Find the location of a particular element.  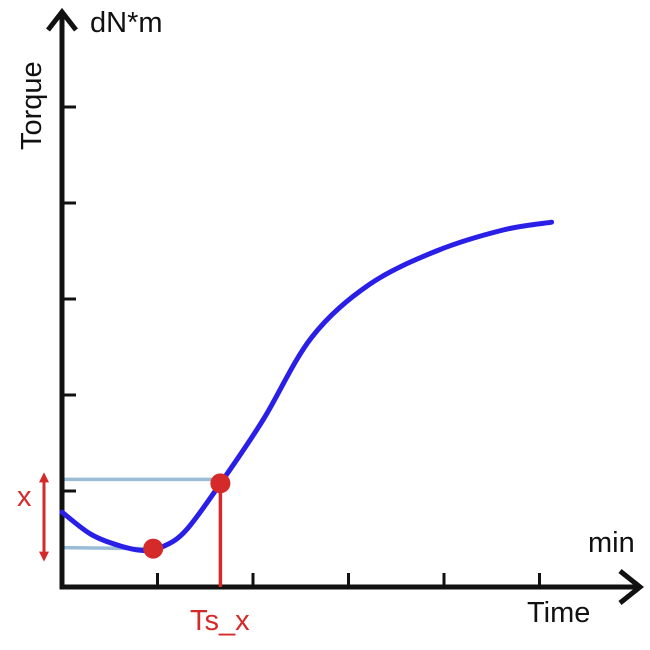

y-axis-label: Torque is located at coordinates (32, 105).